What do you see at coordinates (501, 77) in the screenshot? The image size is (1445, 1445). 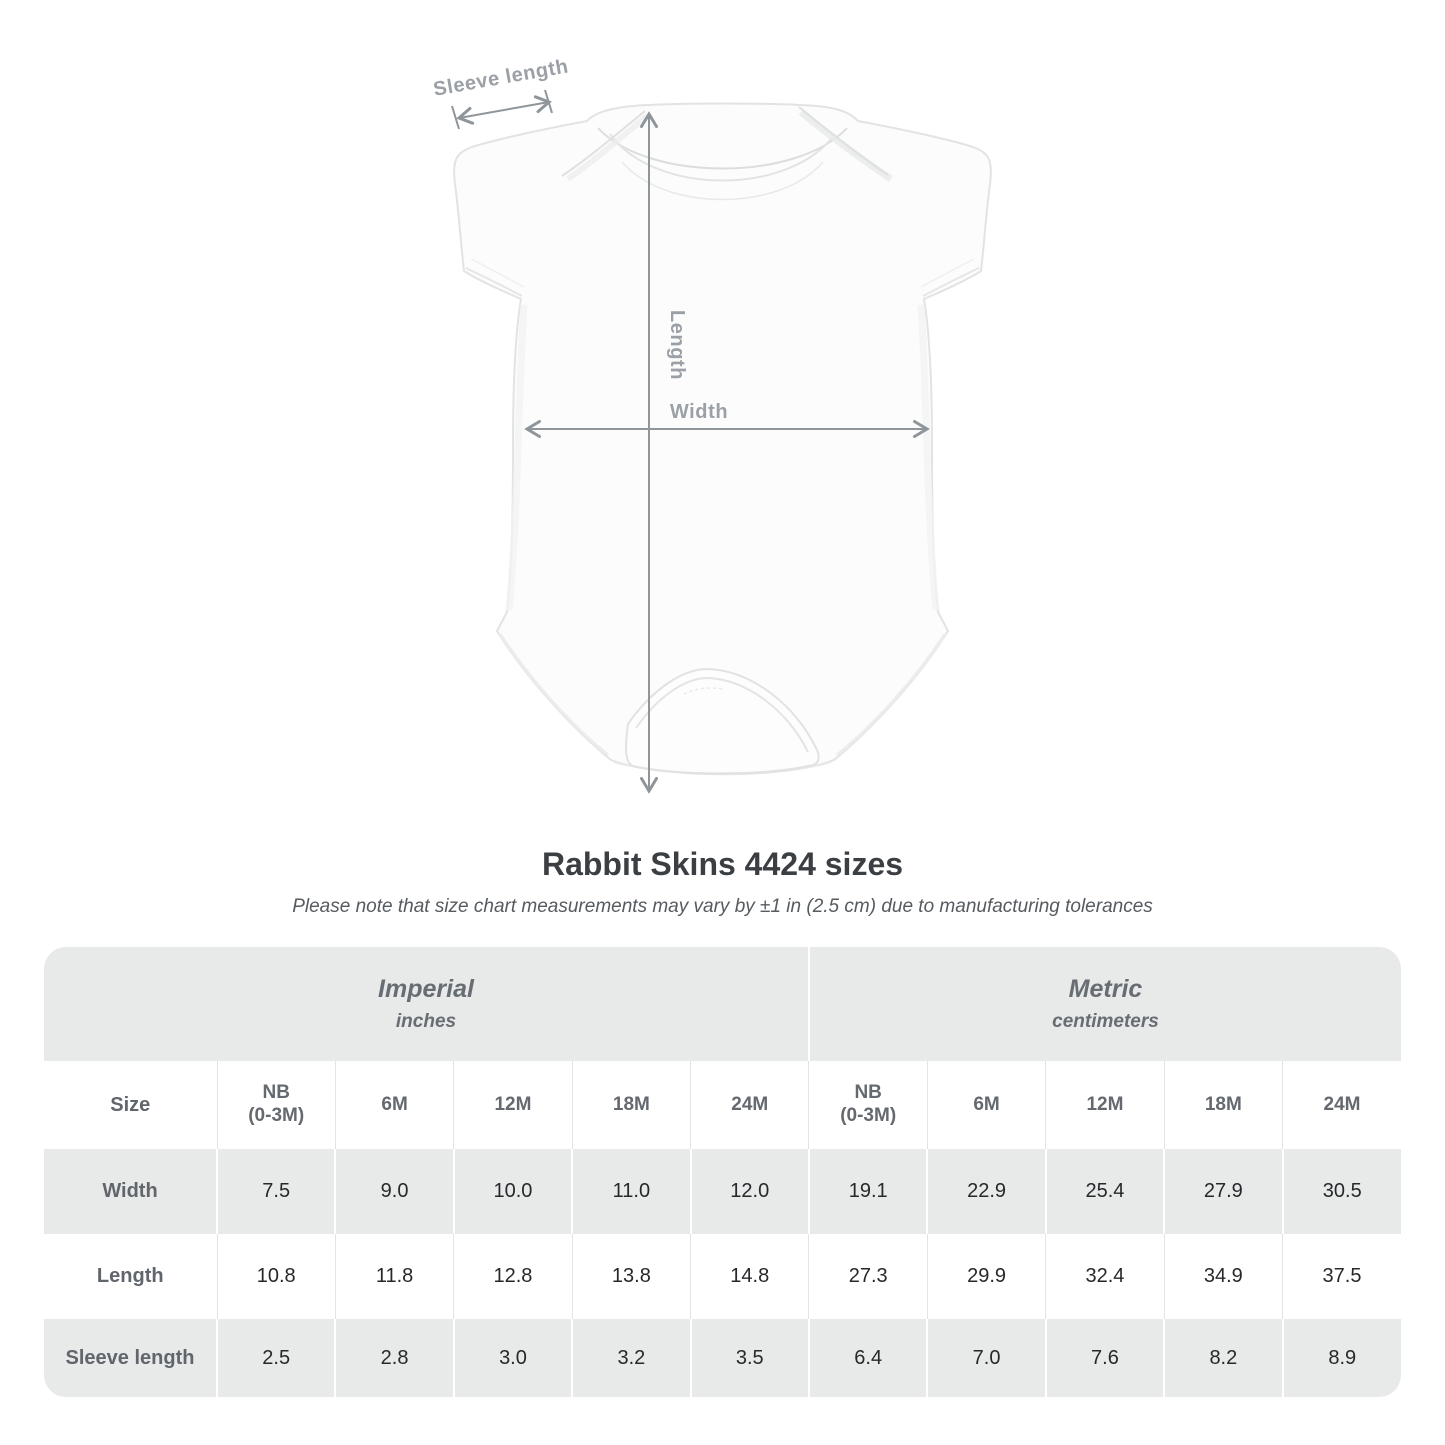 I see `sleeve-length-label: Sleeve length` at bounding box center [501, 77].